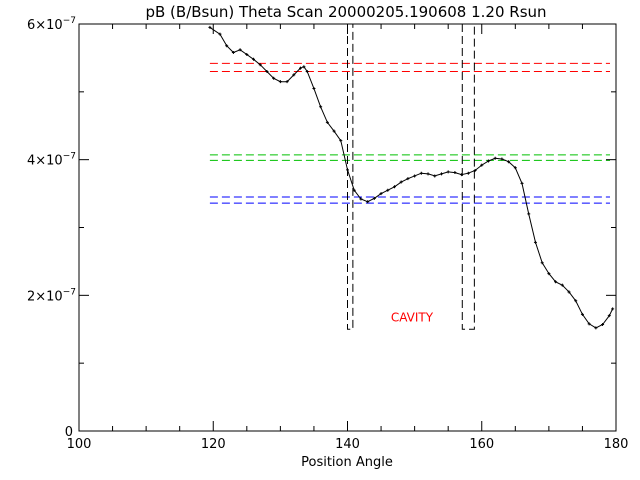 Image resolution: width=640 pixels, height=480 pixels. What do you see at coordinates (347, 462) in the screenshot?
I see `x-axis-label: Position Angle` at bounding box center [347, 462].